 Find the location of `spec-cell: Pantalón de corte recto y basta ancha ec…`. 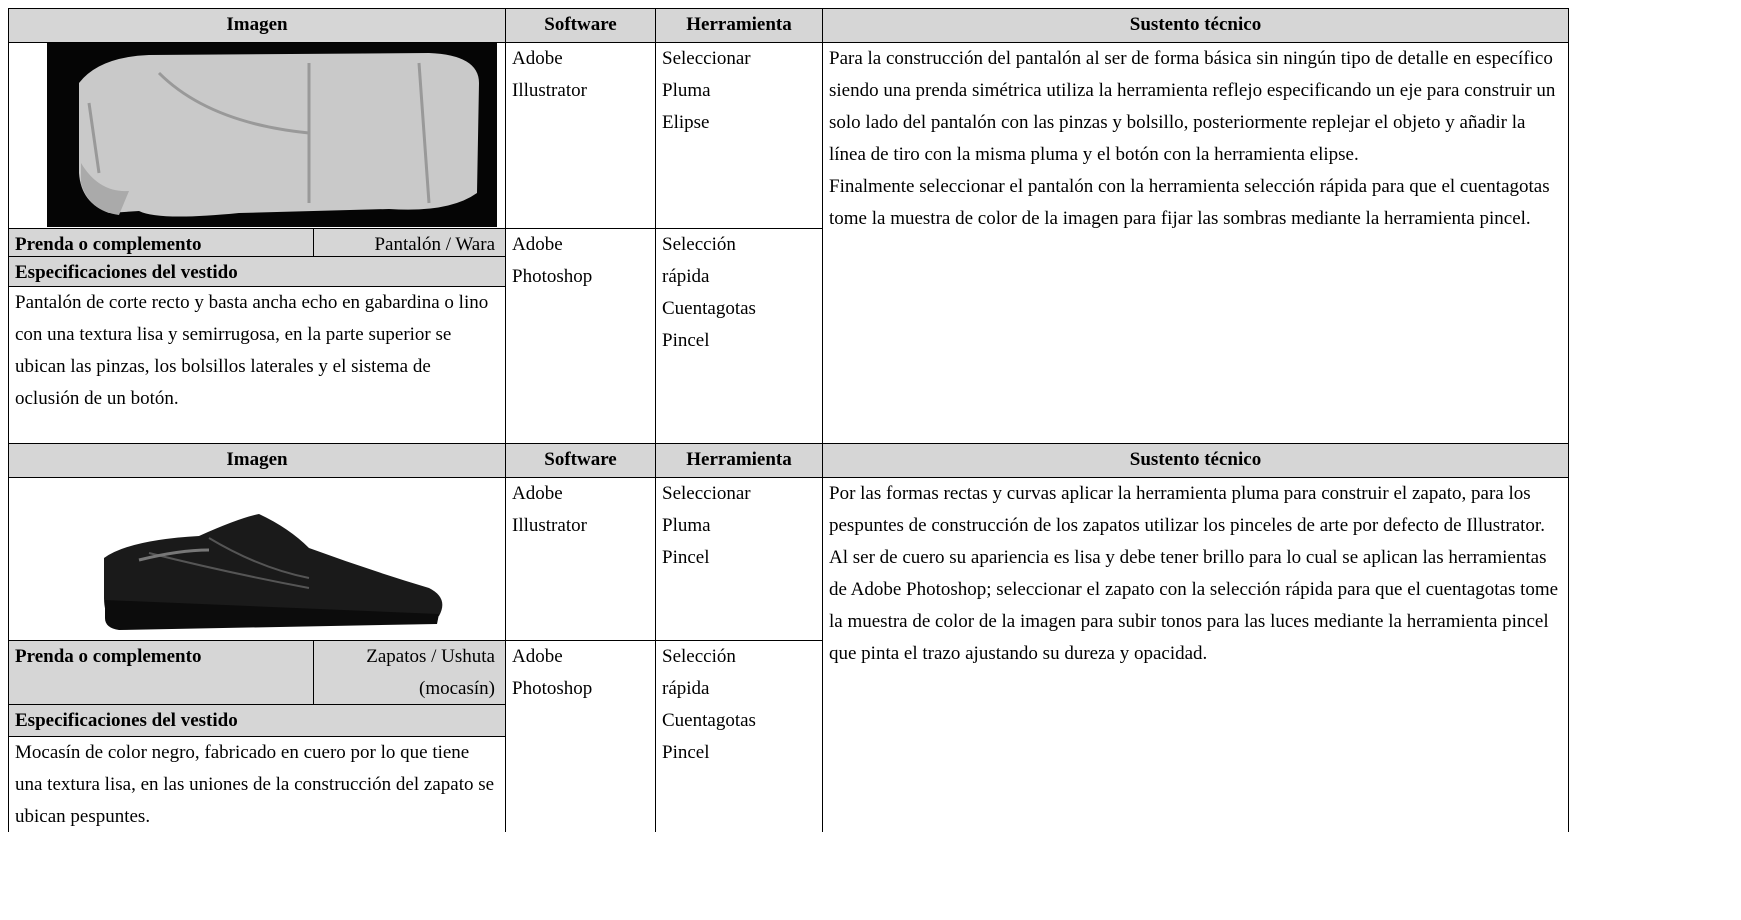

spec-cell: Pantalón de corte recto y basta ancha ec… is located at coordinates (257, 365).